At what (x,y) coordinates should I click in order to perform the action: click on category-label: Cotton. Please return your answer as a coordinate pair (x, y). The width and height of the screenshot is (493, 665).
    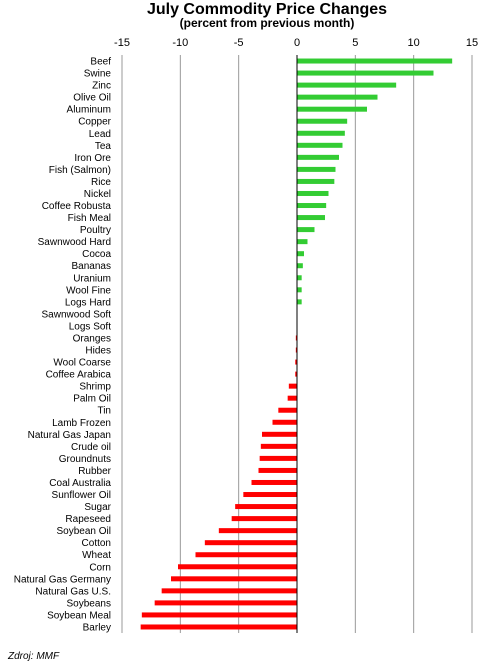
    Looking at the image, I should click on (96, 543).